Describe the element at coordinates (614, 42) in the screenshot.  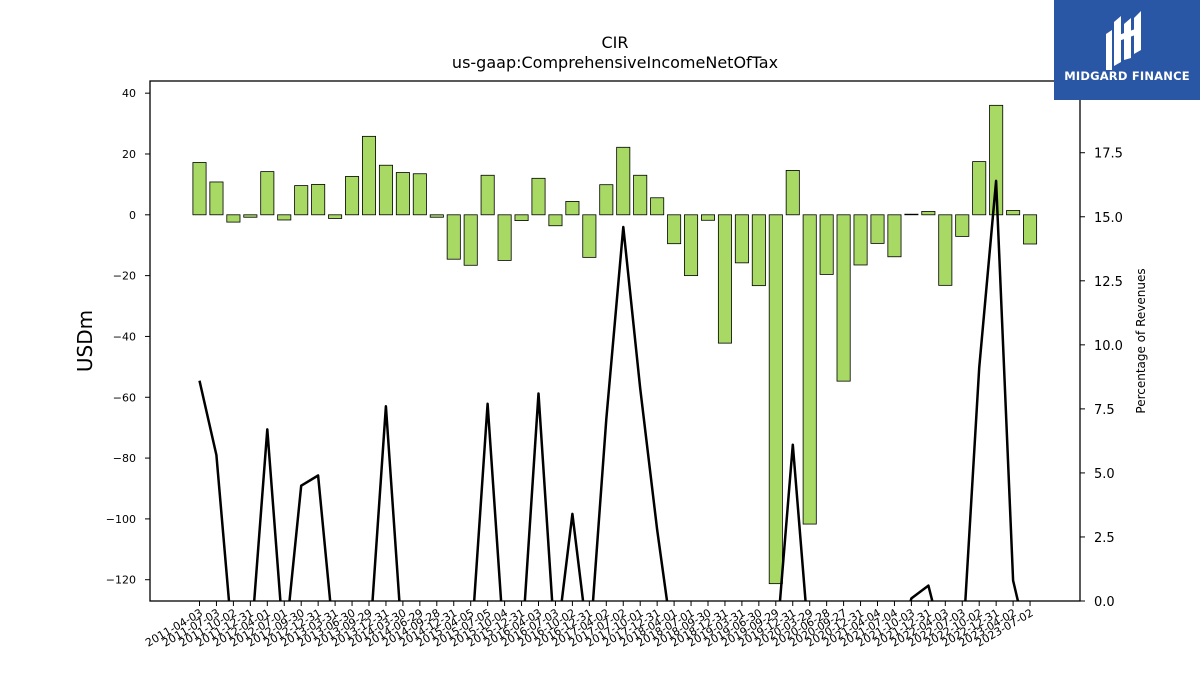
I see `chart-title: CIR` at that location.